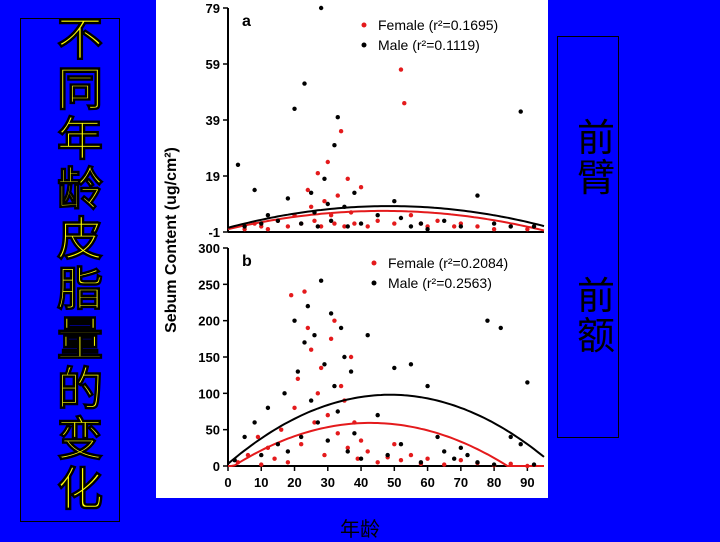  What do you see at coordinates (394, 482) in the screenshot?
I see `x-tick-label: 50` at bounding box center [394, 482].